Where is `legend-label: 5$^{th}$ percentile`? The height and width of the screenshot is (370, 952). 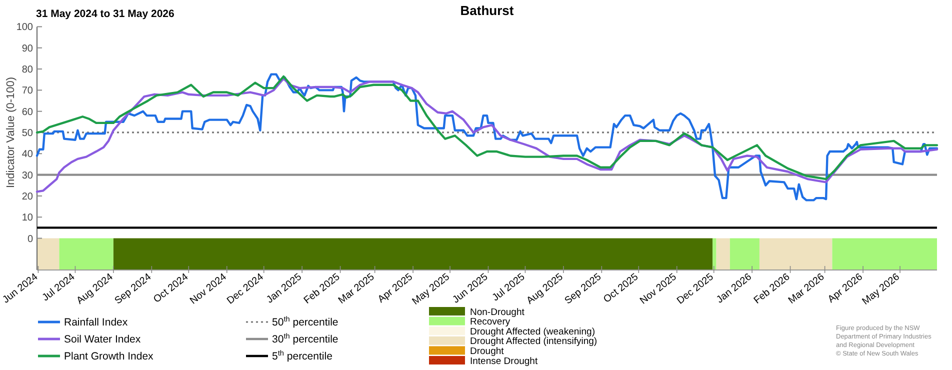 legend-label: 5$^{th}$ percentile is located at coordinates (302, 355).